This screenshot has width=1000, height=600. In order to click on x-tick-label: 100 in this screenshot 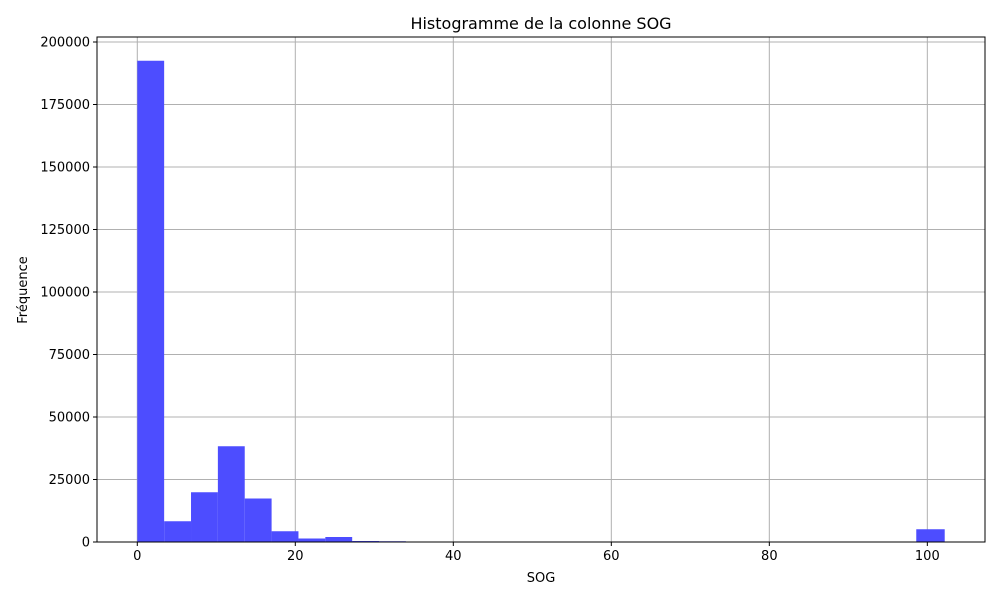, I will do `click(927, 556)`.